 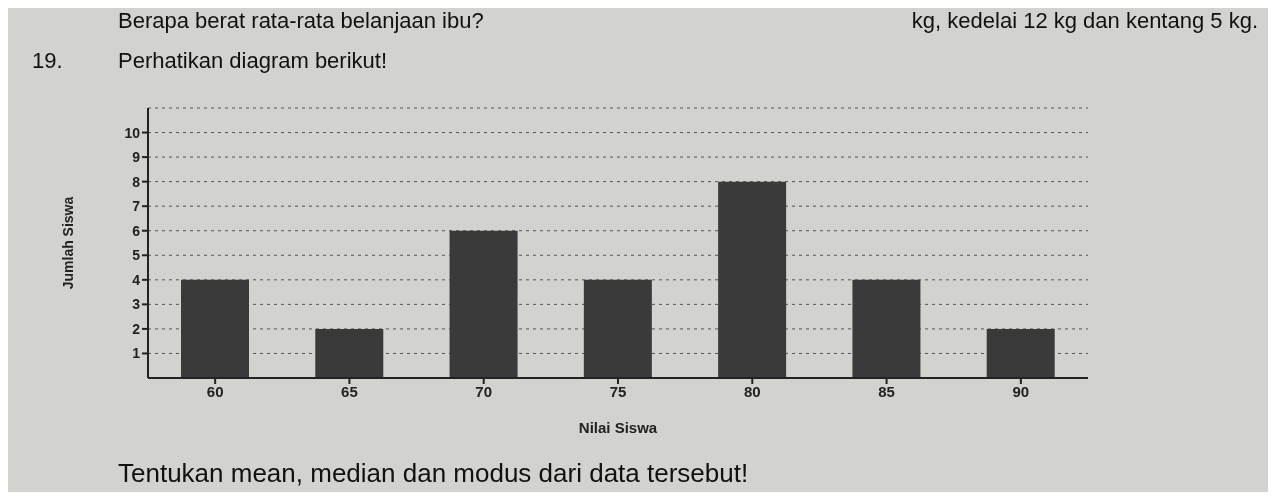 I want to click on text: Berapa berat rata-rata belanjaan ibu?, so click(x=301, y=21).